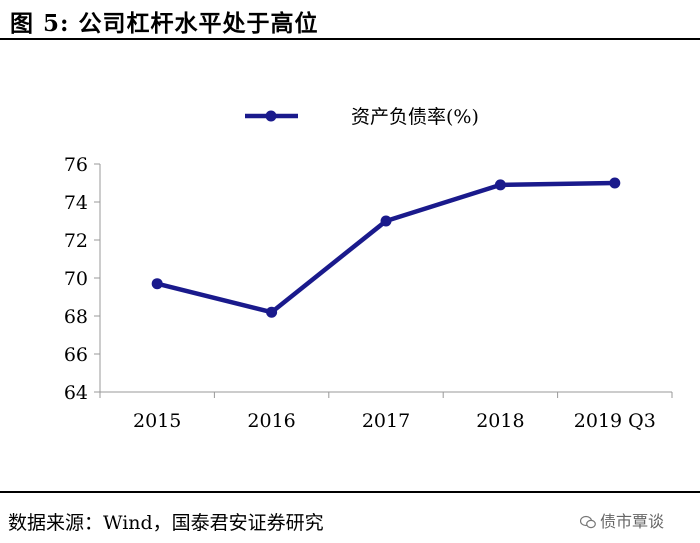 This screenshot has width=700, height=543. Describe the element at coordinates (166, 523) in the screenshot. I see `source-note: 数据来源：Wind，国泰君安证券研究` at that location.